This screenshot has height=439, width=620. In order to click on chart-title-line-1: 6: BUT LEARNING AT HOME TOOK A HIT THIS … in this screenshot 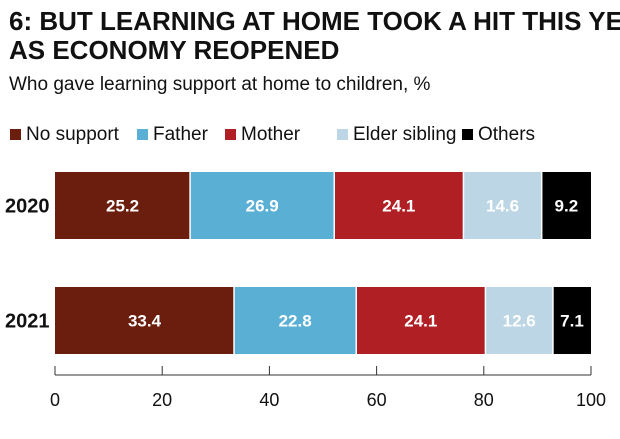, I will do `click(314, 21)`.